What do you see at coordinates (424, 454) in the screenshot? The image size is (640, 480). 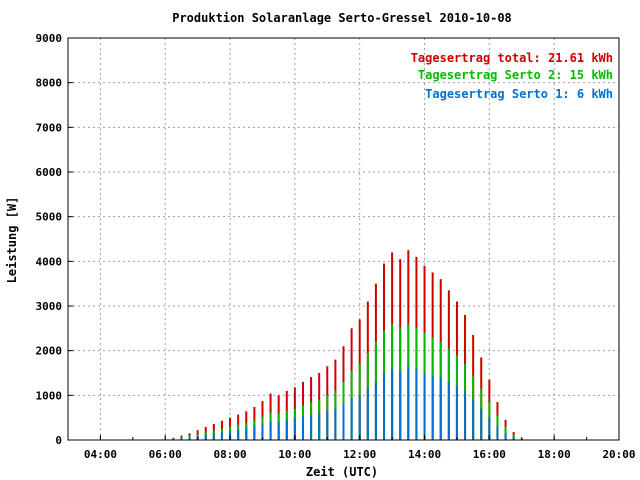 I see `x-tick-label: 14:00` at bounding box center [424, 454].